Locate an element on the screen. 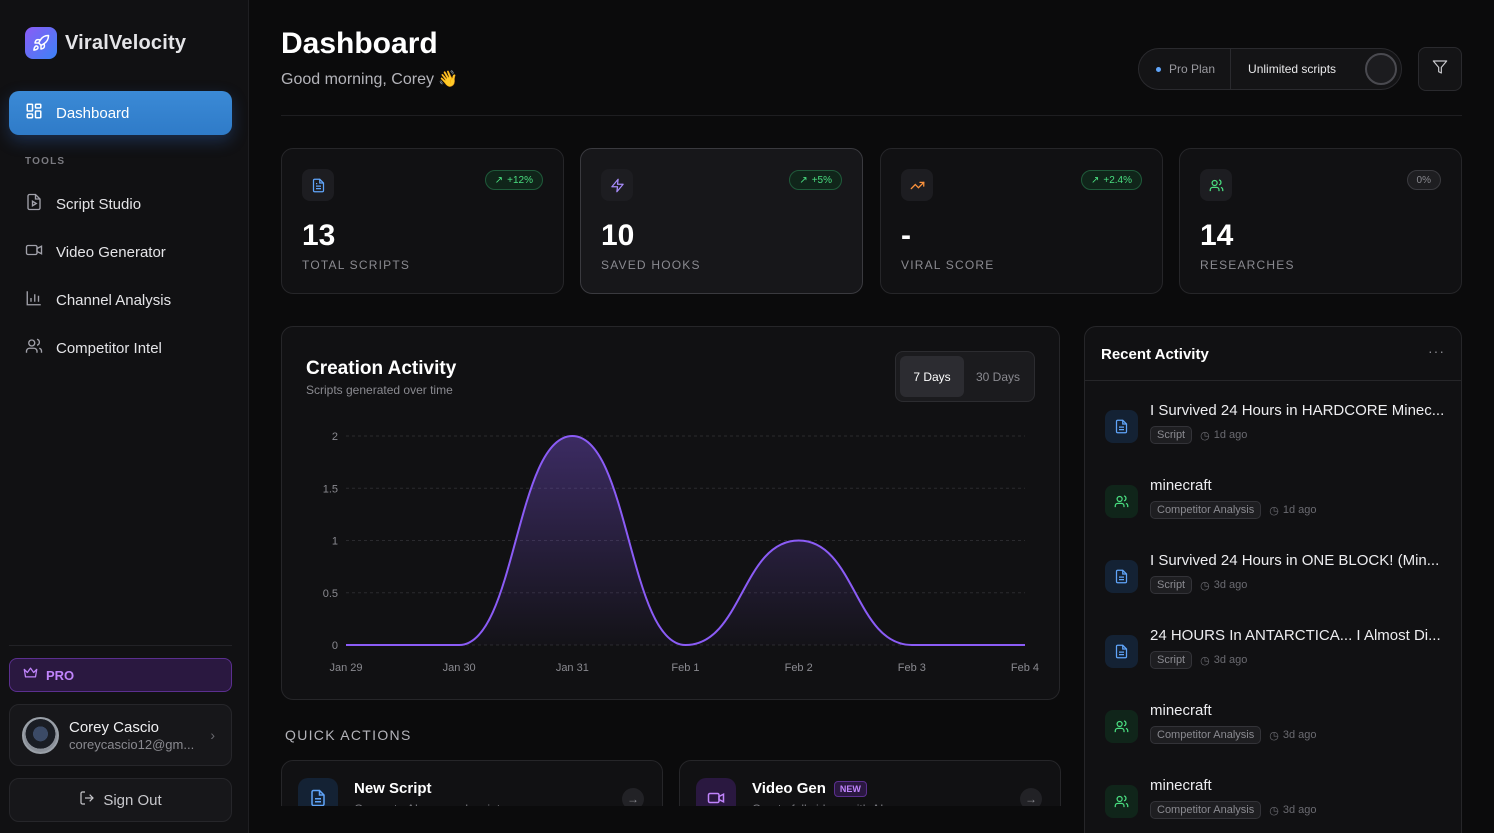  page-title: Dashboard is located at coordinates (359, 43).